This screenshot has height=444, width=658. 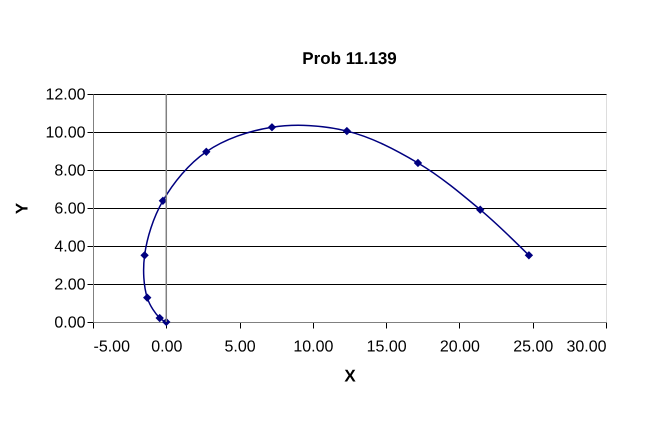 What do you see at coordinates (65, 95) in the screenshot?
I see `y-tick-label: 12.00` at bounding box center [65, 95].